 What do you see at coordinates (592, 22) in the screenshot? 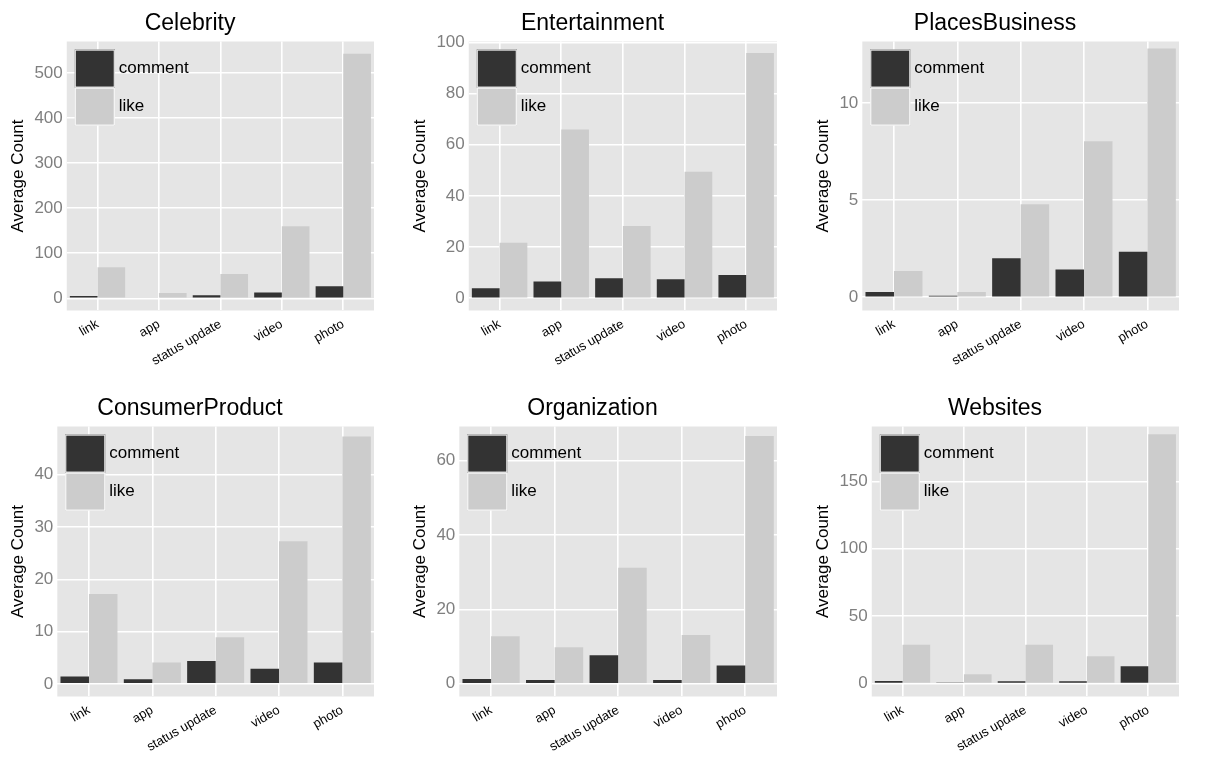
I see `chart-title: Entertainment` at bounding box center [592, 22].